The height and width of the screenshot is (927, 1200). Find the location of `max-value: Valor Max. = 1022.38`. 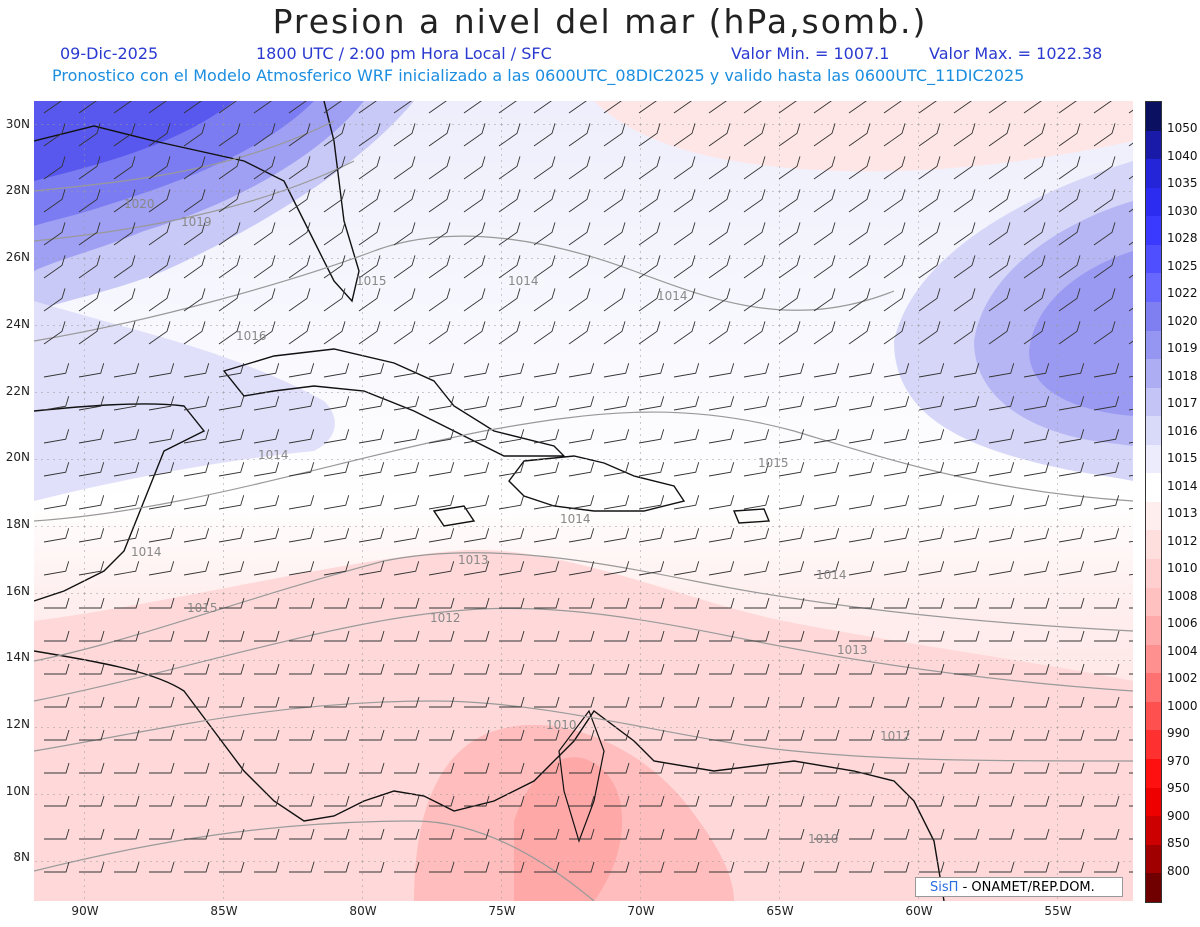

max-value: Valor Max. = 1022.38 is located at coordinates (1016, 53).